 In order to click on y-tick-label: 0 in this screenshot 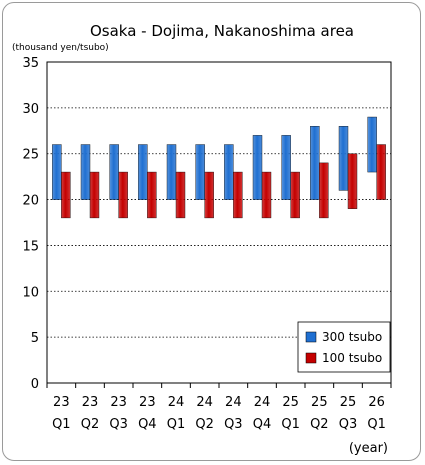, I will do `click(35, 384)`.